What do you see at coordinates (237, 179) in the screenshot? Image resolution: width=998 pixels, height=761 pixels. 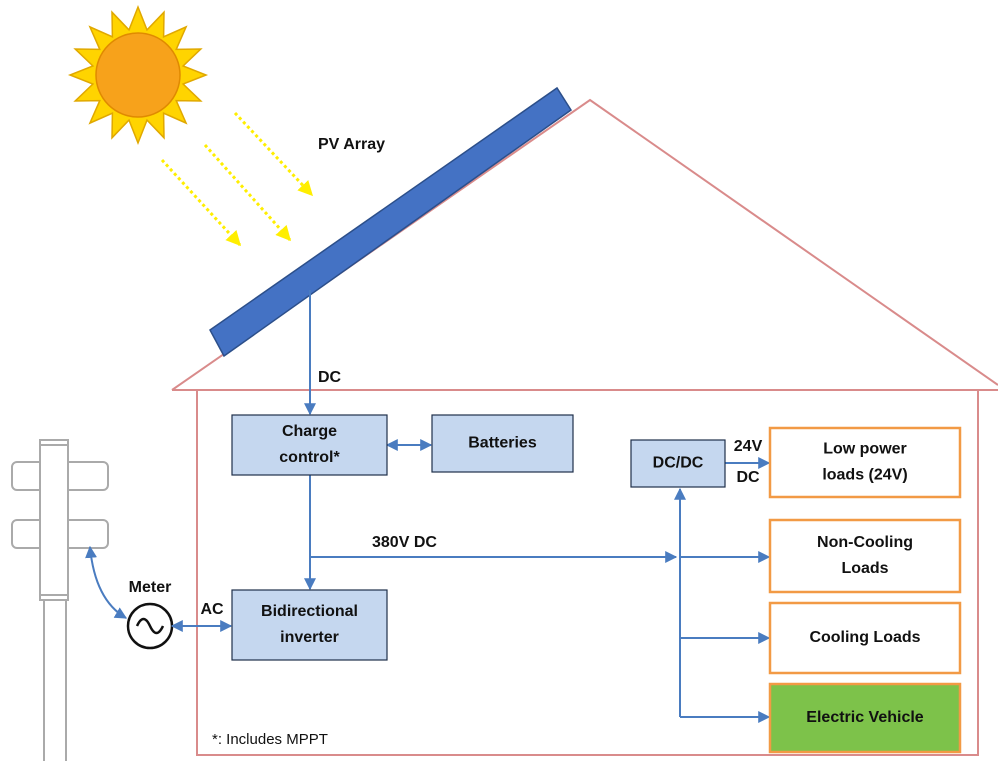 I see `sunlight` at bounding box center [237, 179].